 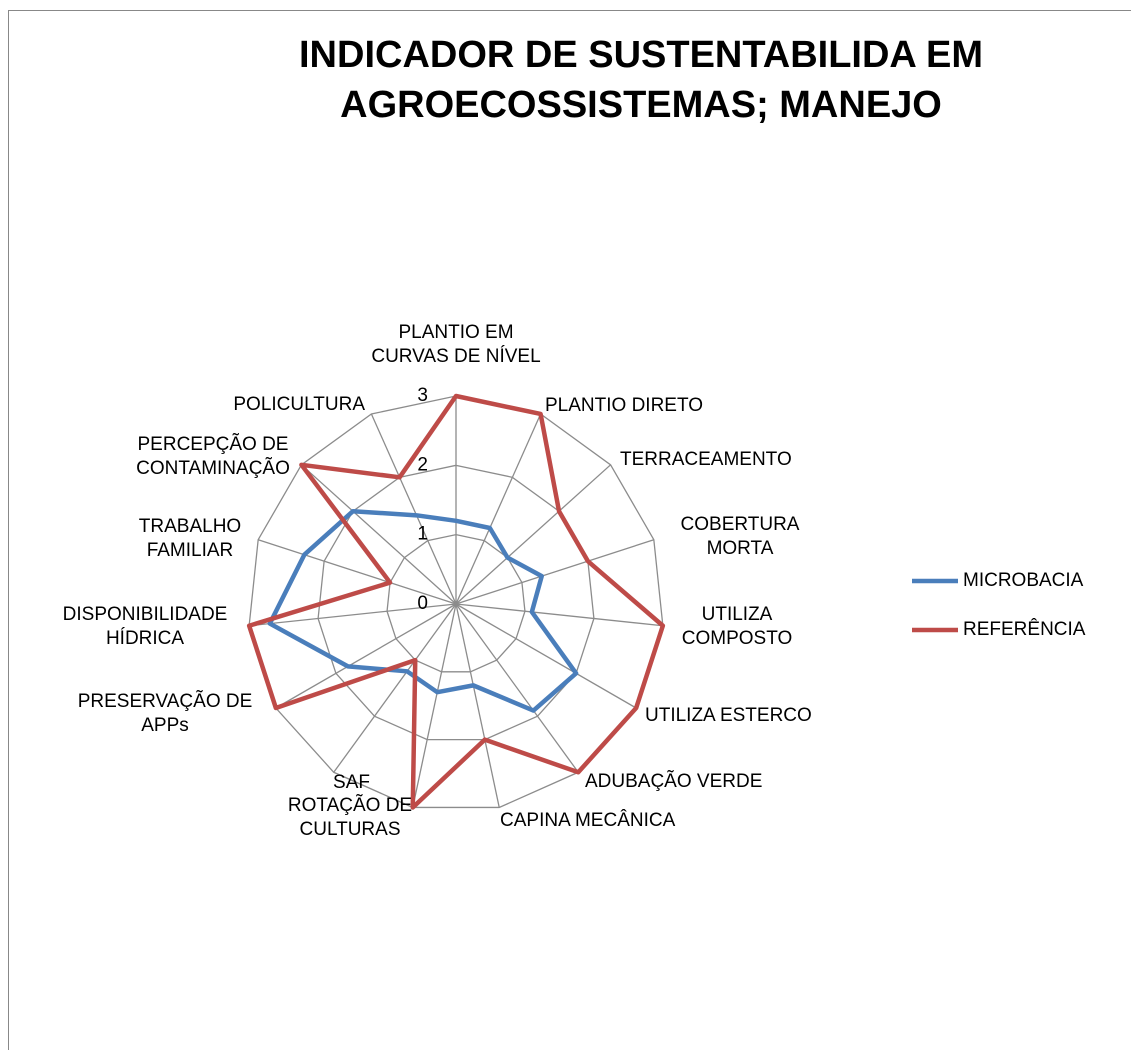 What do you see at coordinates (351, 782) in the screenshot?
I see `axis-label: SAF` at bounding box center [351, 782].